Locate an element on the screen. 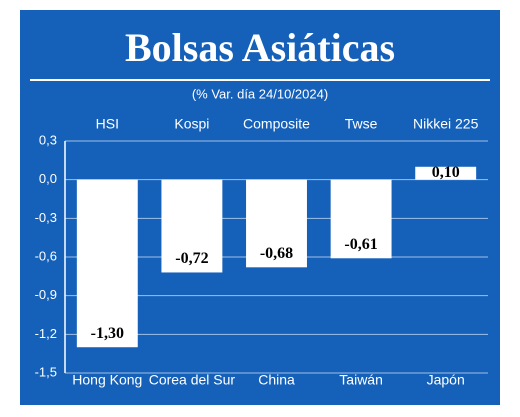 Image resolution: width=520 pixels, height=417 pixels. value-label: 0,10 is located at coordinates (446, 172).